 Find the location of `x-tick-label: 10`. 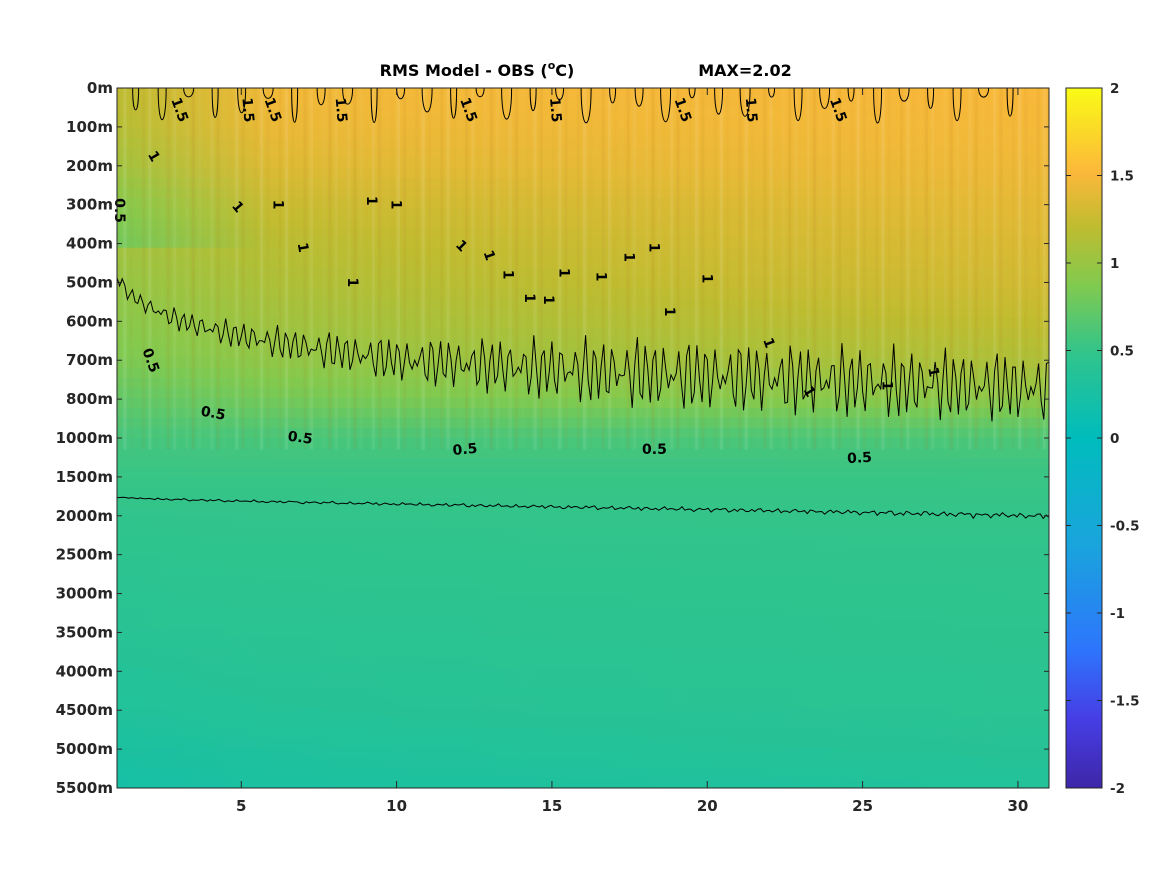

x-tick-label: 10 is located at coordinates (396, 806).